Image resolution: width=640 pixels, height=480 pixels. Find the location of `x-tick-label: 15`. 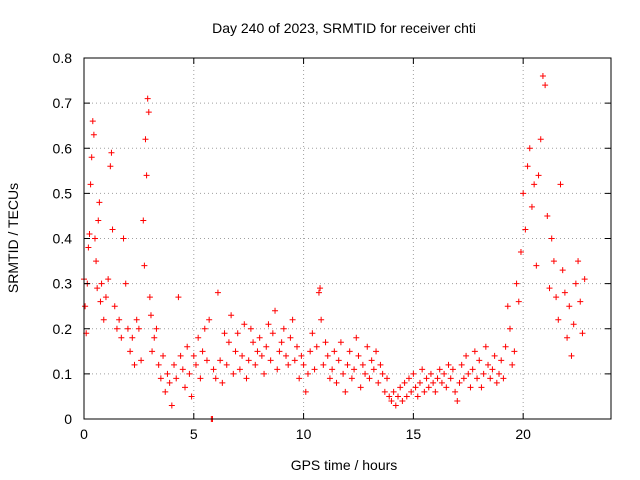

x-tick-label: 15 is located at coordinates (414, 434).